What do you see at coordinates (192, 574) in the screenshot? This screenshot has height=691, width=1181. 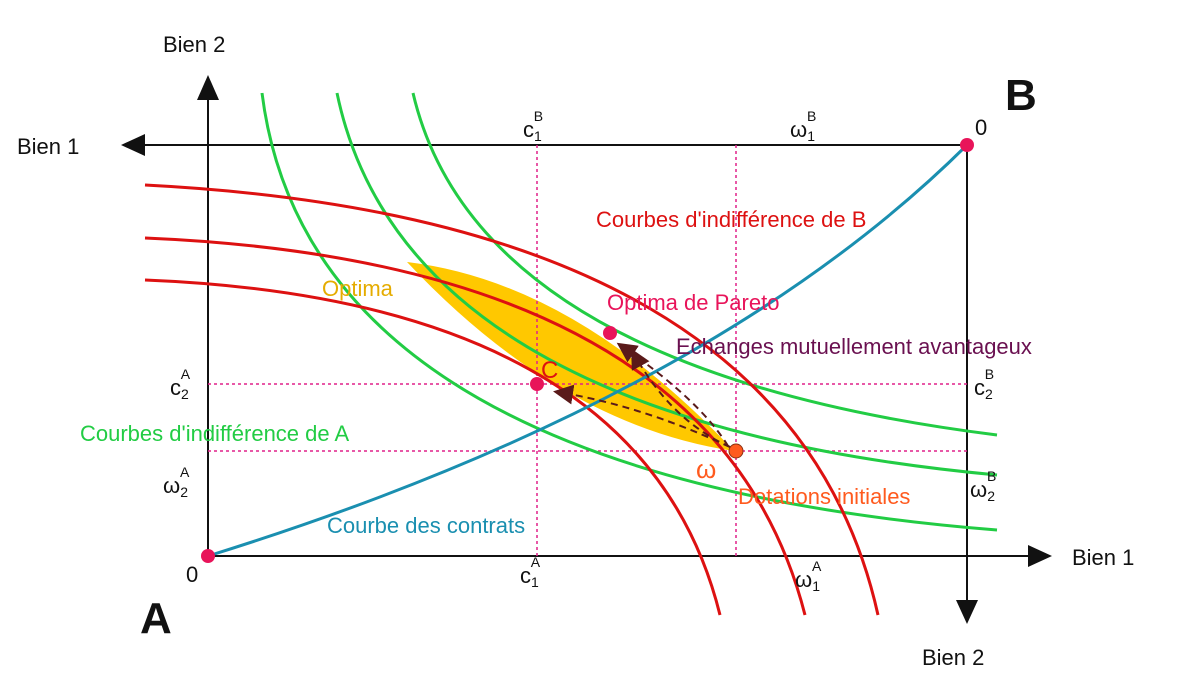 I see `origin-a-label: 0` at bounding box center [192, 574].